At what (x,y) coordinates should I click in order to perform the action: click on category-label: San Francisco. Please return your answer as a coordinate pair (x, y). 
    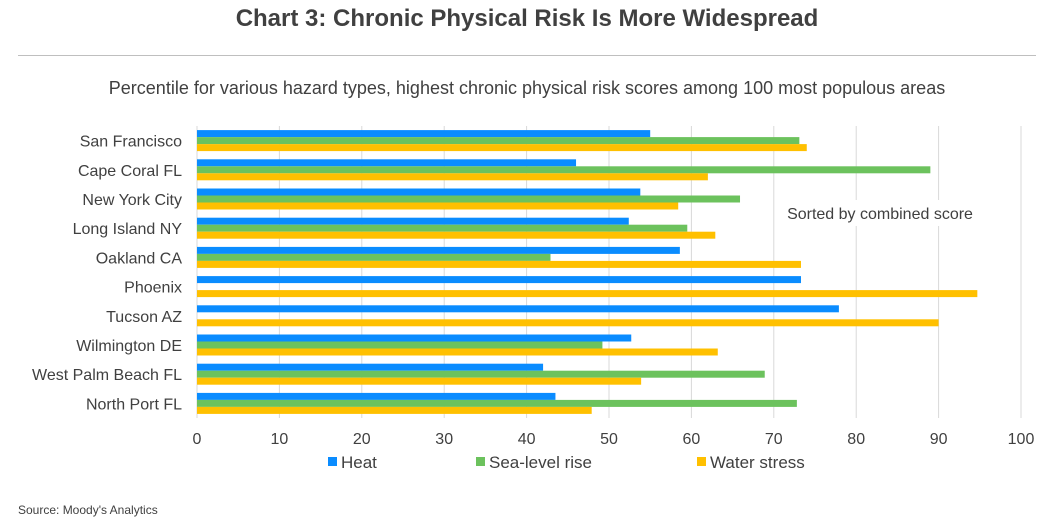
    Looking at the image, I should click on (131, 142).